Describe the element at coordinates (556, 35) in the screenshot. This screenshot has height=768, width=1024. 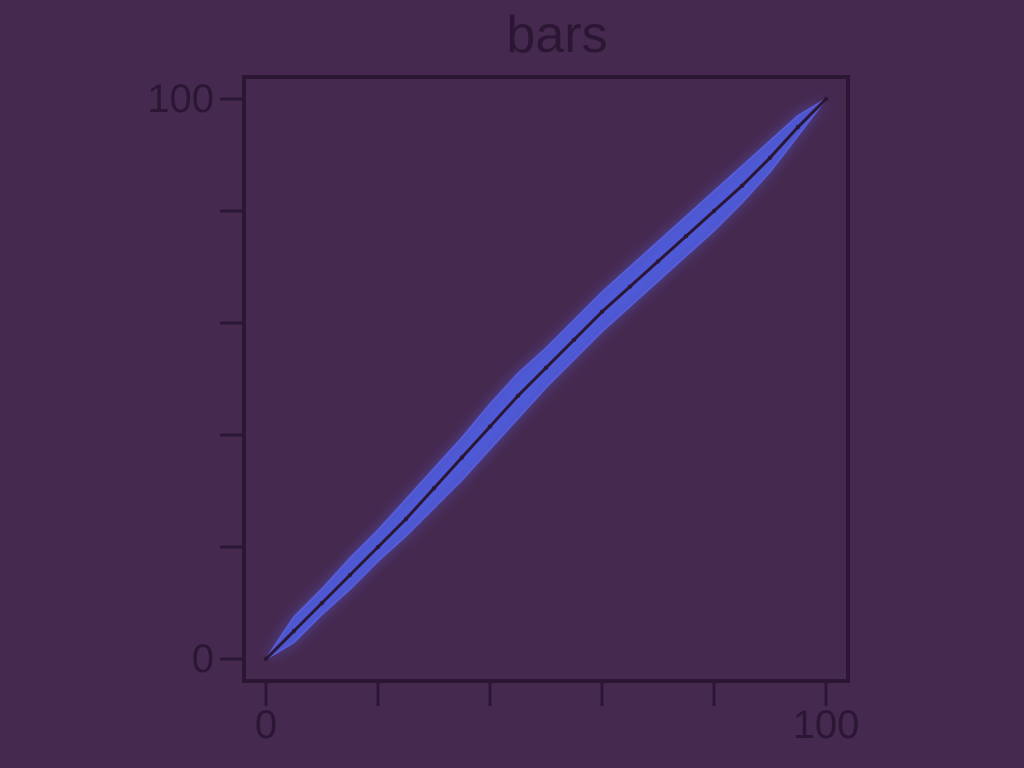
I see `chart-title: bars` at that location.